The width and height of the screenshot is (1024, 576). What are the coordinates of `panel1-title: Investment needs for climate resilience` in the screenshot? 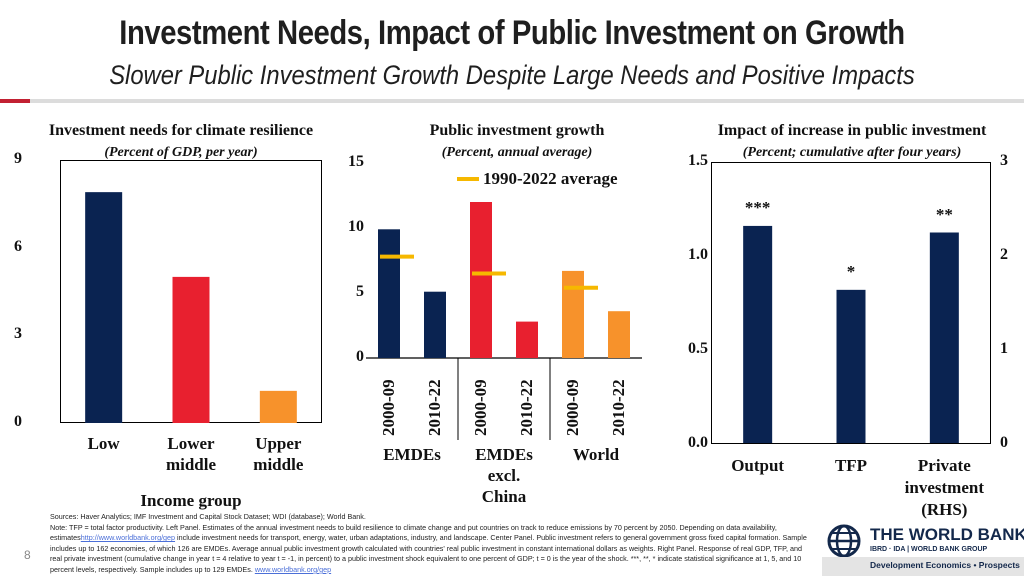 It's located at (181, 130).